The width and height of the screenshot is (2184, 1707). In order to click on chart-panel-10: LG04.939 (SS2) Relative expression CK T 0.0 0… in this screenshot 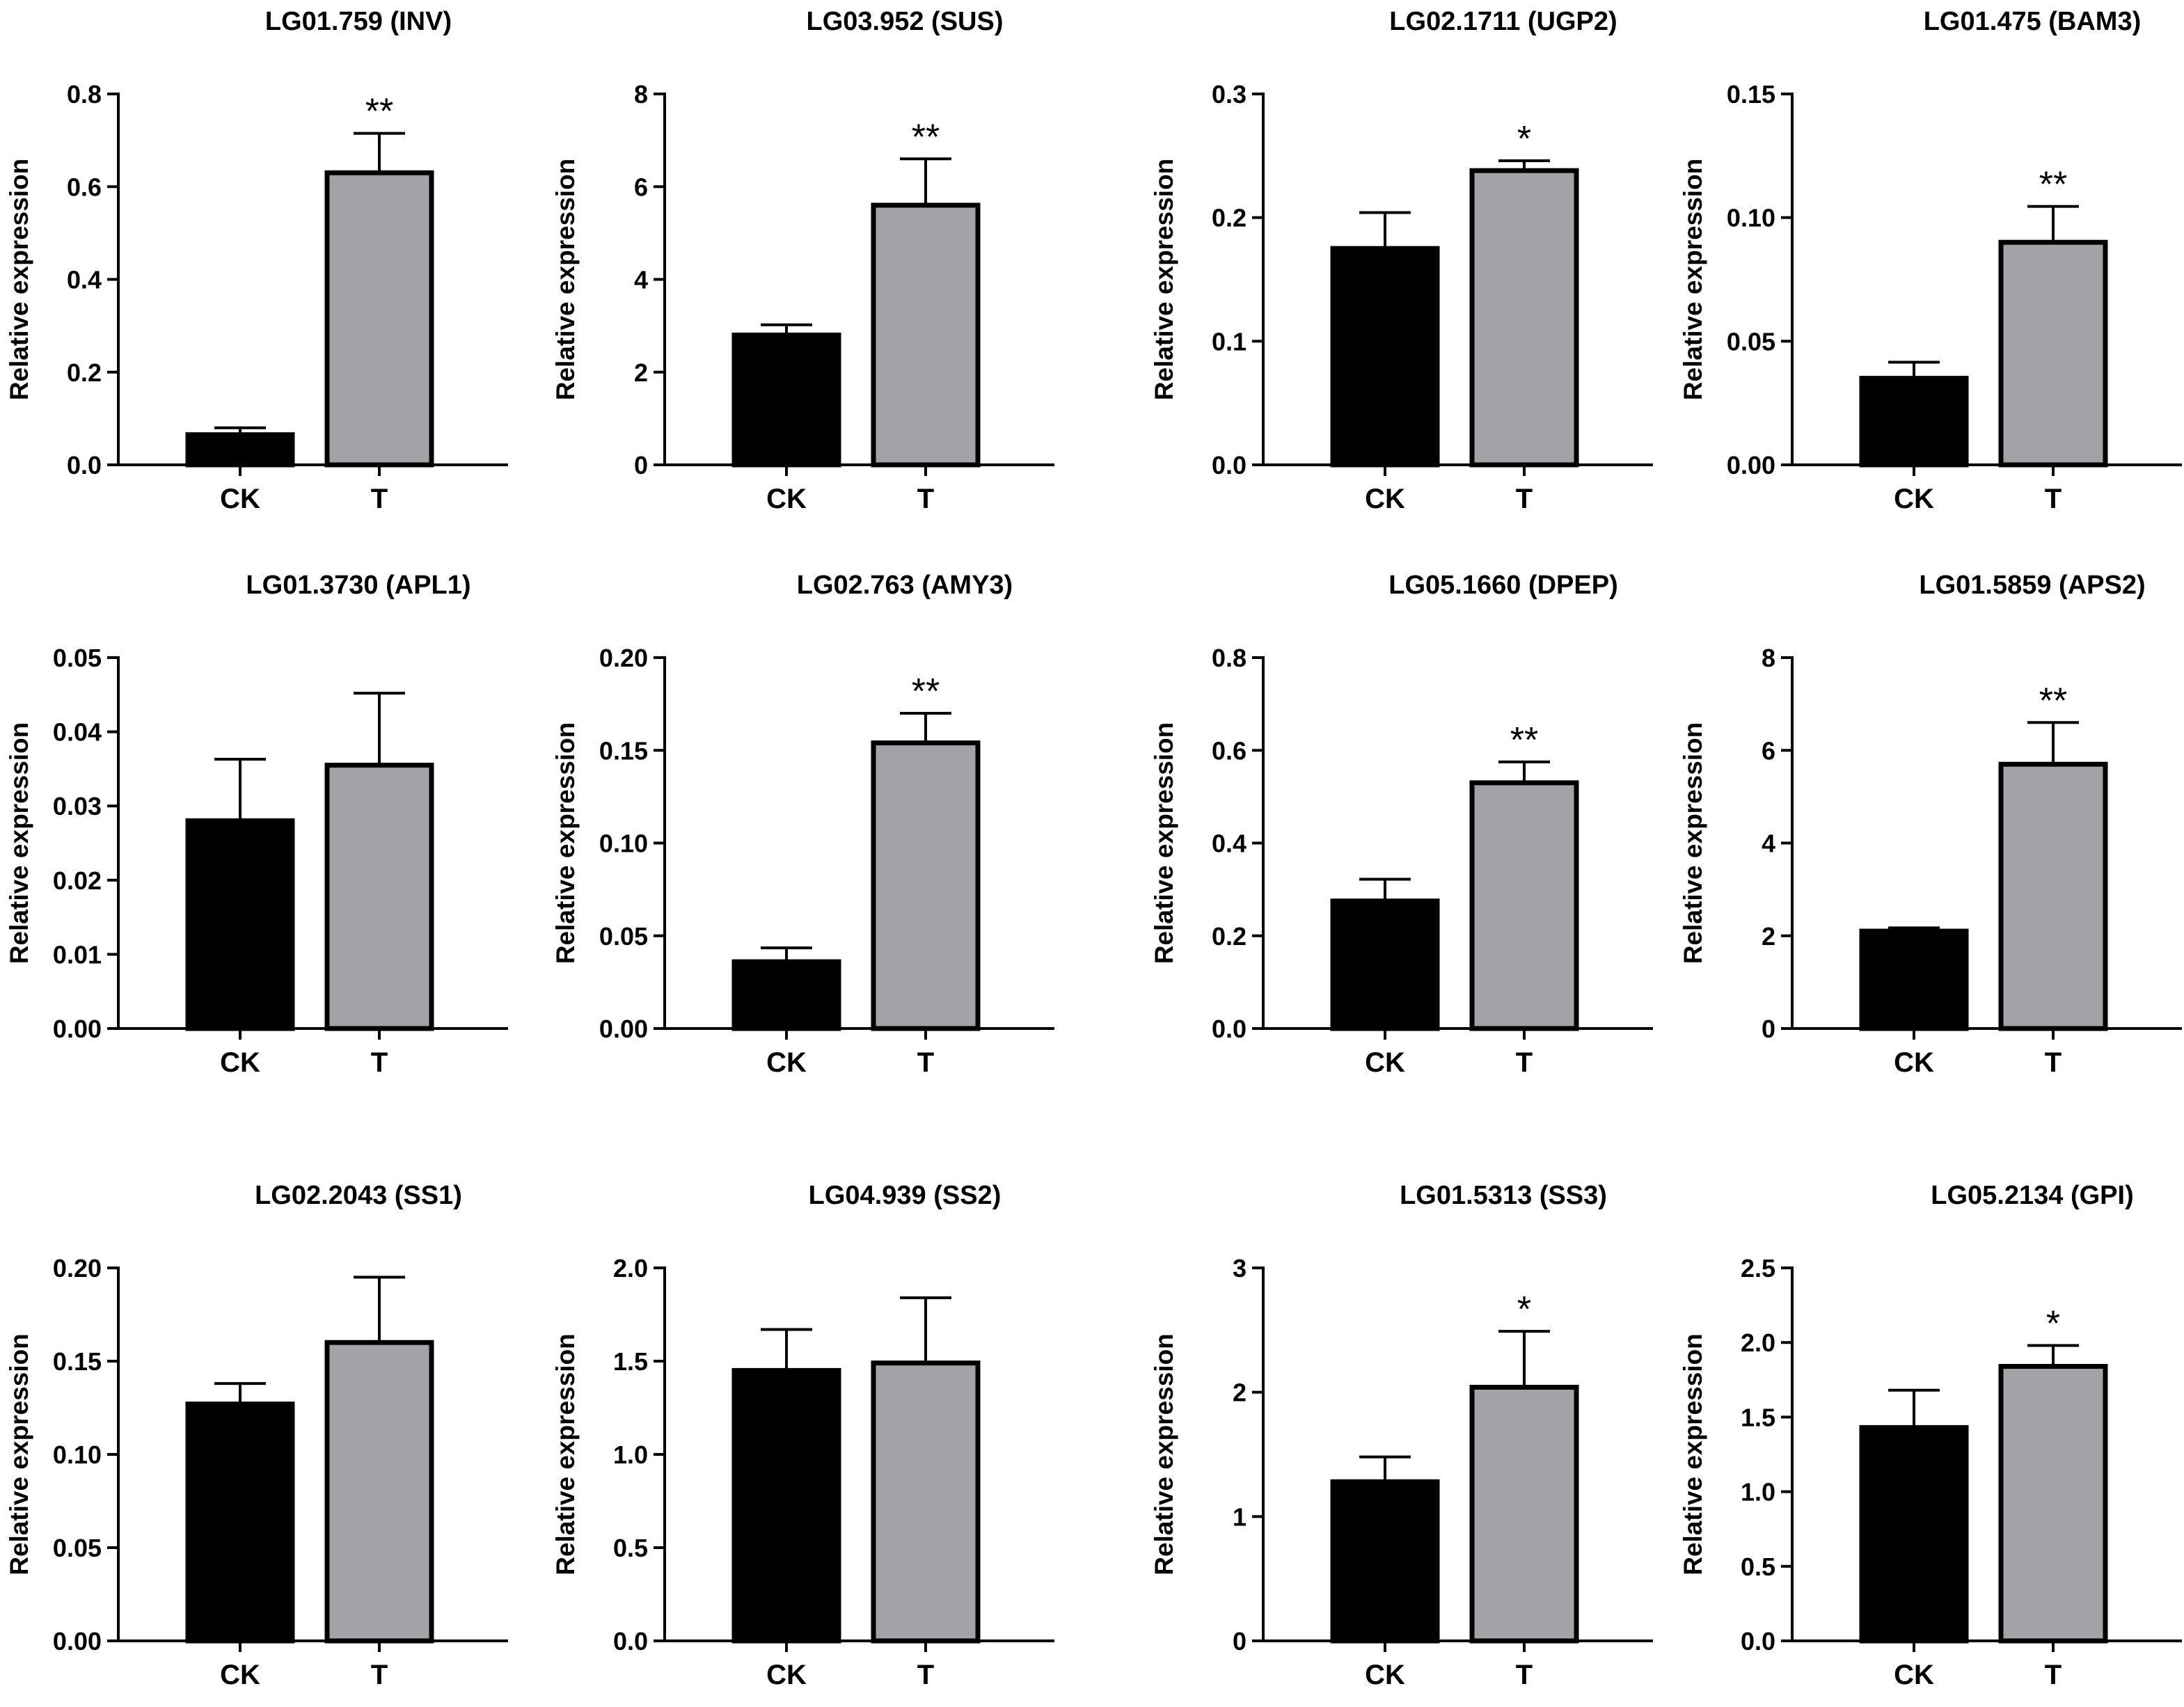, I will do `click(803, 1435)`.